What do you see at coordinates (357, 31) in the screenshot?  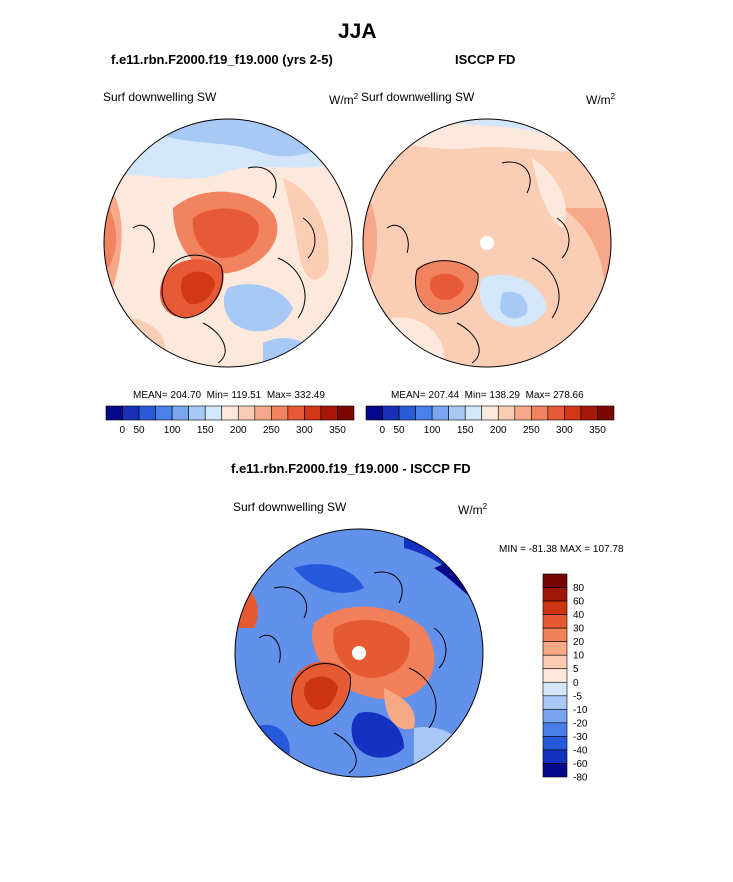 I see `page-title: JJA` at bounding box center [357, 31].